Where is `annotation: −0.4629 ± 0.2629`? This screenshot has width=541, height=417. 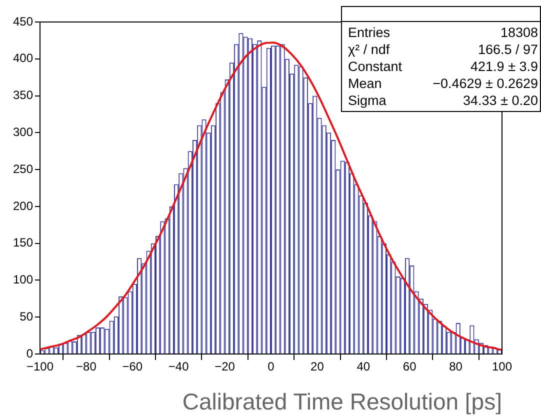
annotation: −0.4629 ± 0.2629 is located at coordinates (485, 83).